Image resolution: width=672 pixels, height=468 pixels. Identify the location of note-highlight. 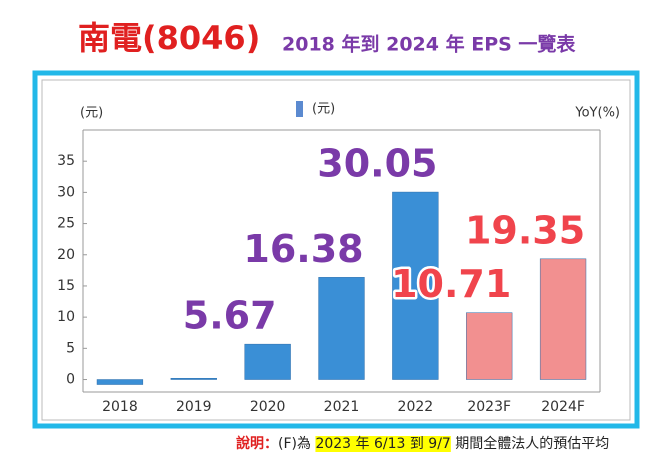
(383, 444).